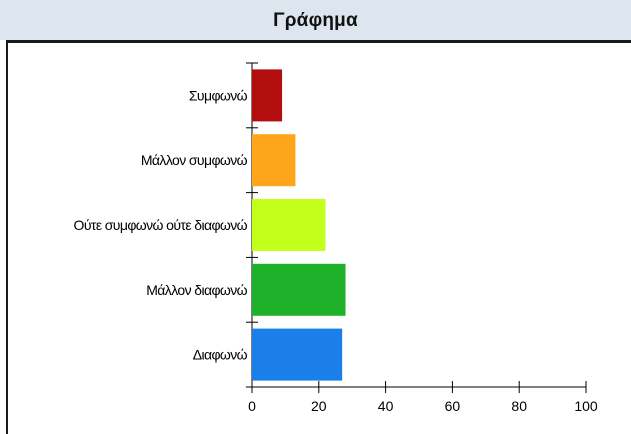 The height and width of the screenshot is (434, 631). Describe the element at coordinates (220, 355) in the screenshot. I see `category-label-5: Διαφωνώ` at that location.